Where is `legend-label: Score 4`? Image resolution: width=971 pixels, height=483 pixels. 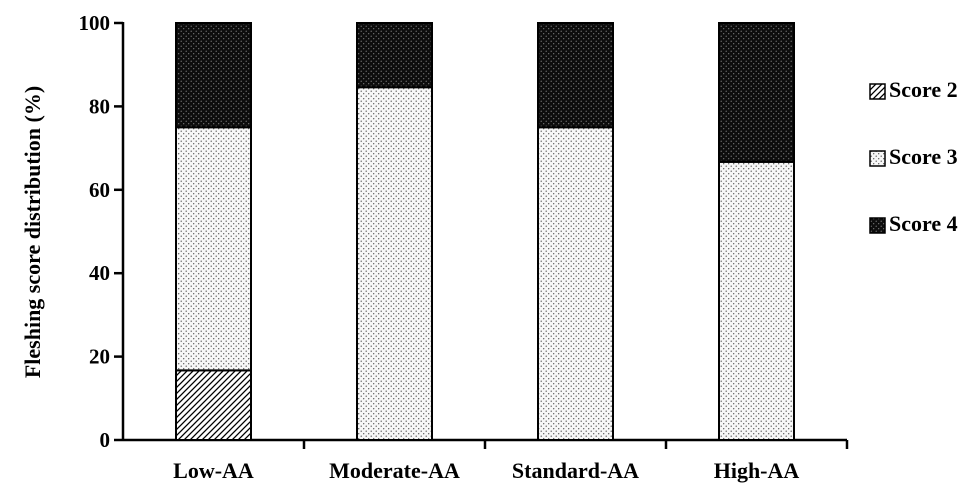 legend-label: Score 4 is located at coordinates (923, 223).